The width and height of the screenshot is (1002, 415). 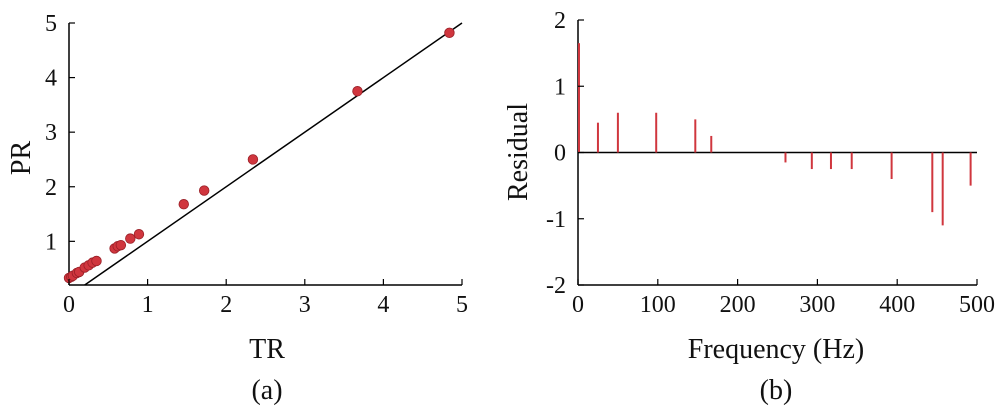 What do you see at coordinates (560, 21) in the screenshot?
I see `panel-b-y-tick-label: 2` at bounding box center [560, 21].